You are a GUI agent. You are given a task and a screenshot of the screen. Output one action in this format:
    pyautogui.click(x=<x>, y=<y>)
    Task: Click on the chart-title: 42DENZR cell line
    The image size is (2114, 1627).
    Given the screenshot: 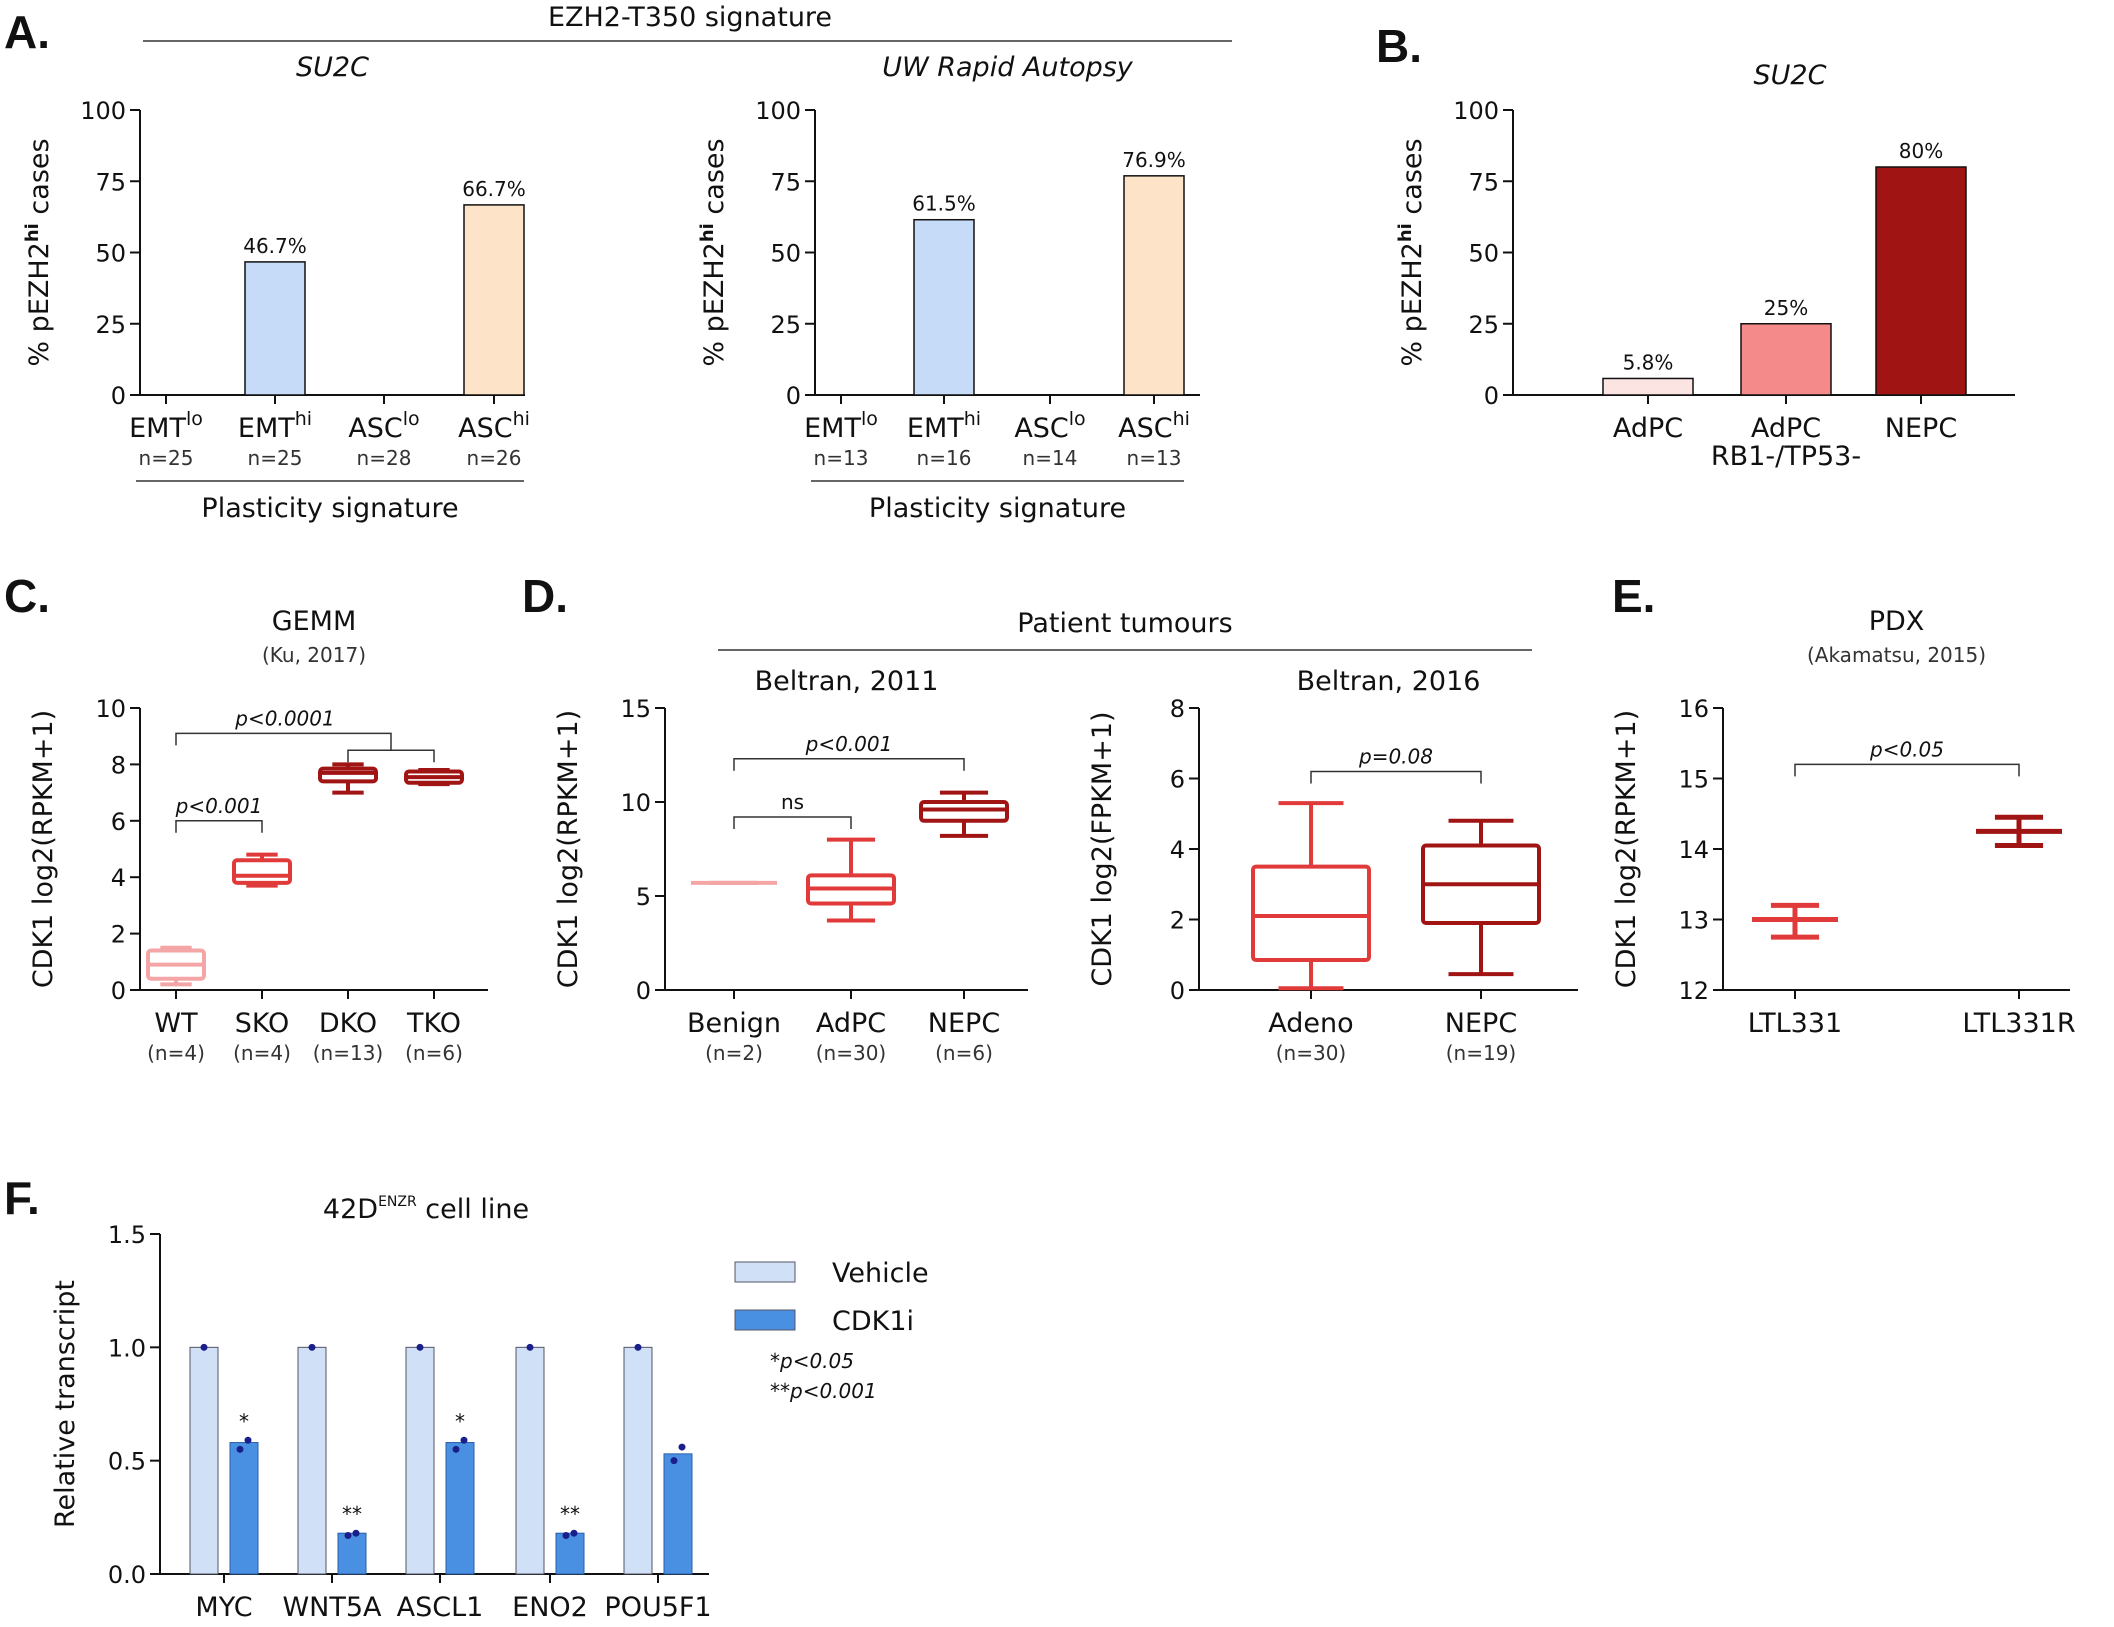 What is the action you would take?
    pyautogui.click(x=426, y=1209)
    